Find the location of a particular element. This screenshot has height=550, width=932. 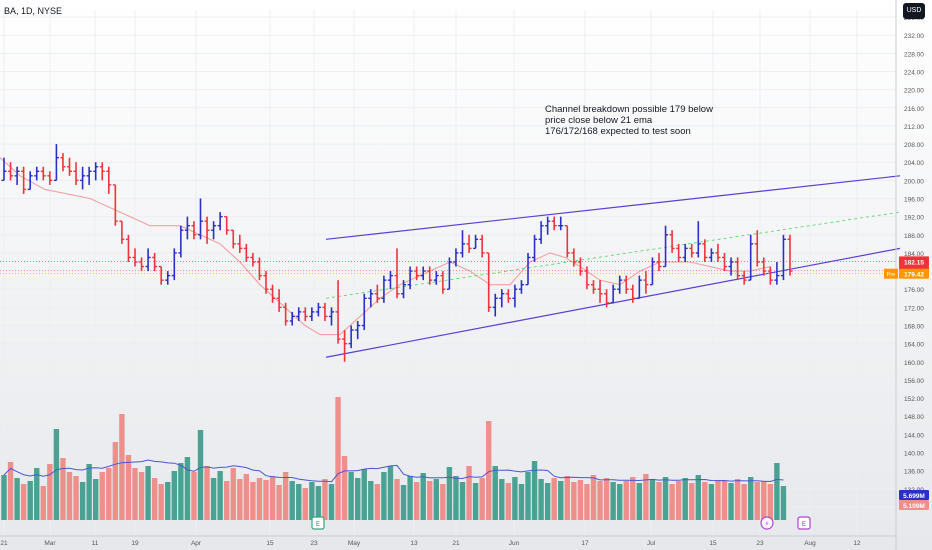

time-tick-label: Jun is located at coordinates (514, 543).